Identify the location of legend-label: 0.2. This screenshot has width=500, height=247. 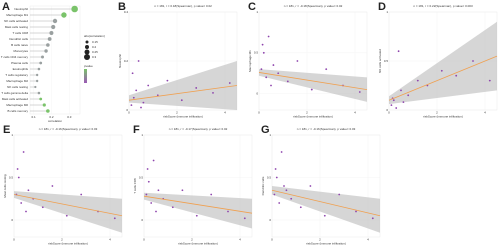
(94, 47).